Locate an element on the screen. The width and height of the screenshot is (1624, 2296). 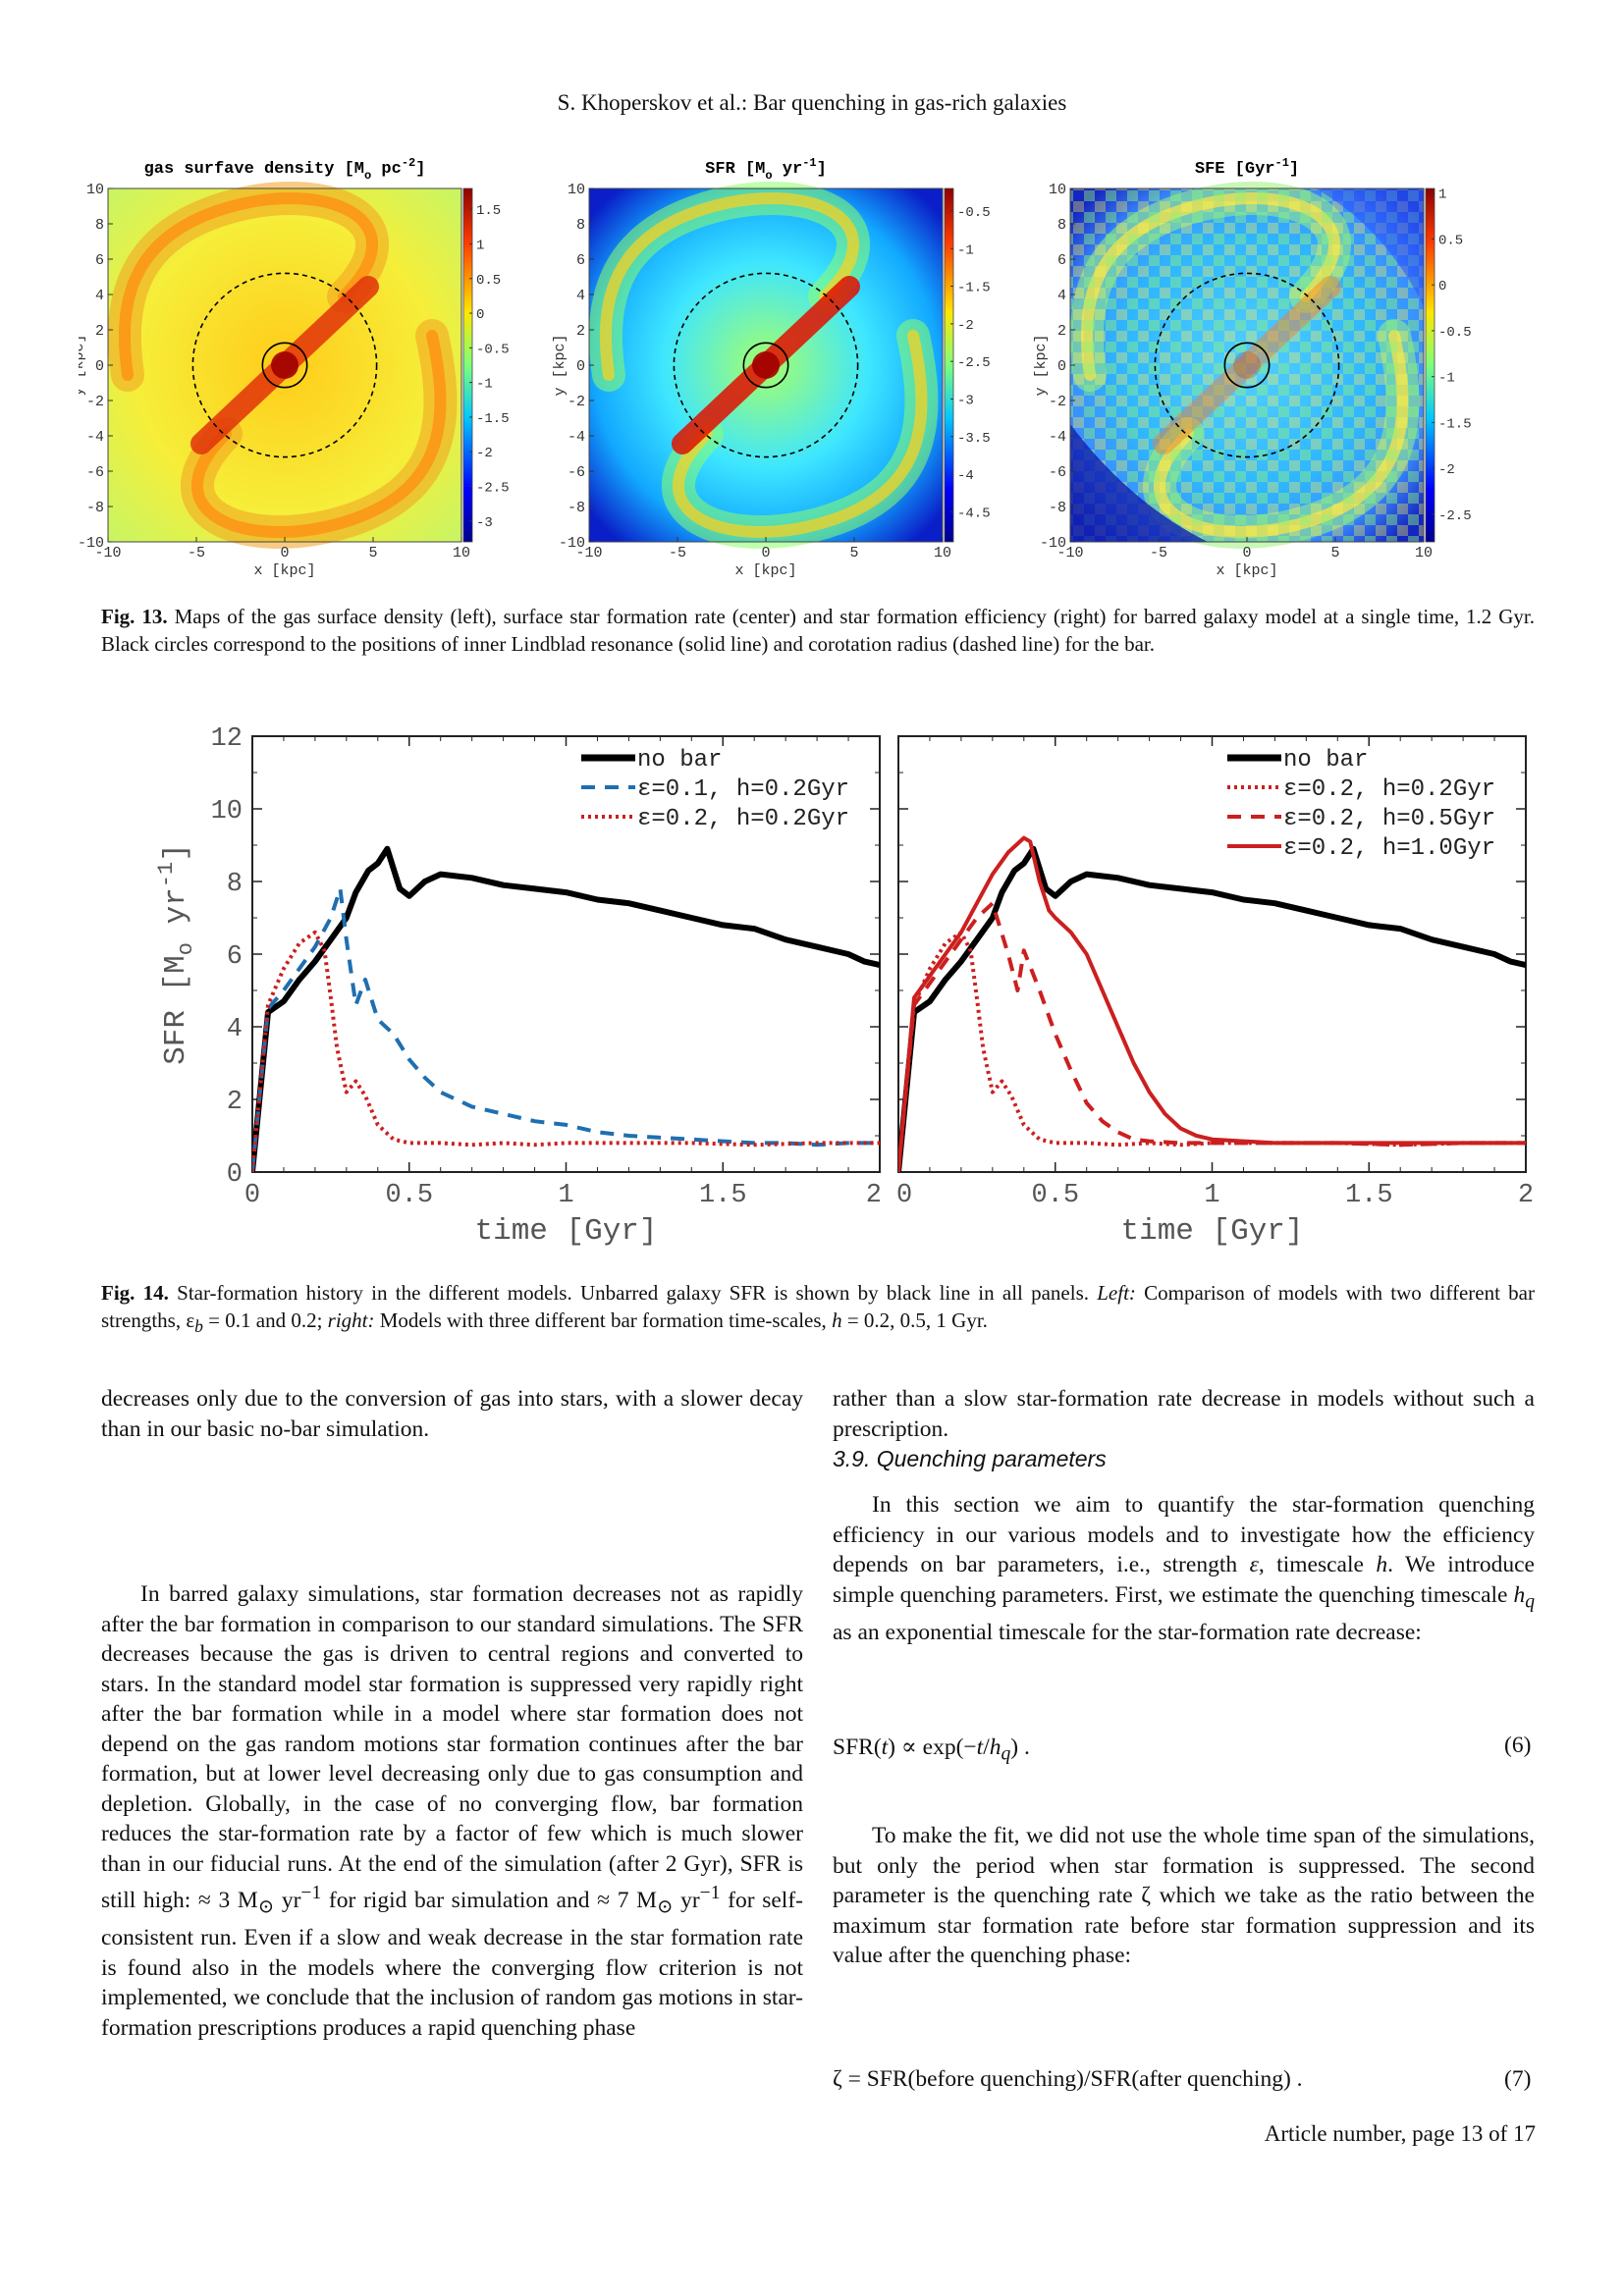
x-axis-label: x [kpc] is located at coordinates (765, 570).